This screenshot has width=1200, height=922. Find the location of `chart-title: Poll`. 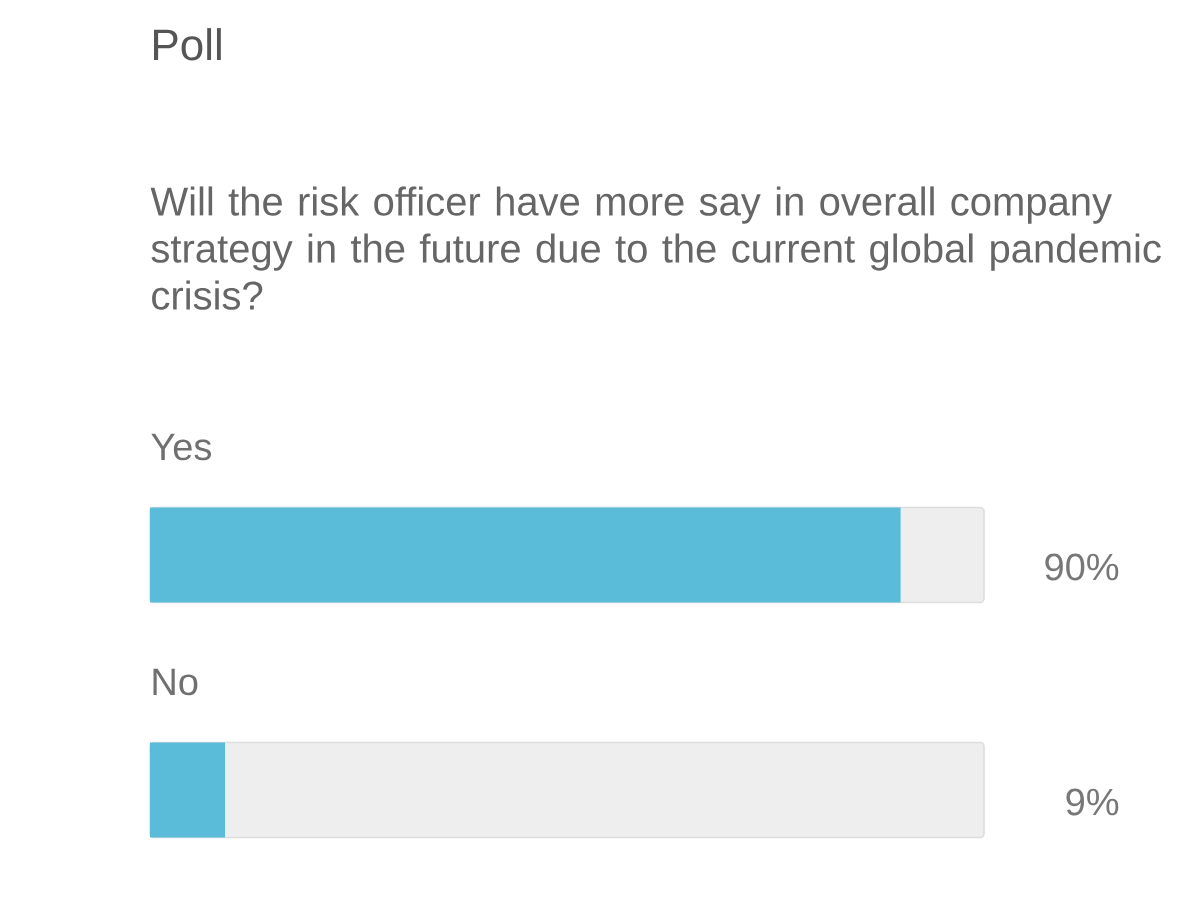

chart-title: Poll is located at coordinates (187, 44).